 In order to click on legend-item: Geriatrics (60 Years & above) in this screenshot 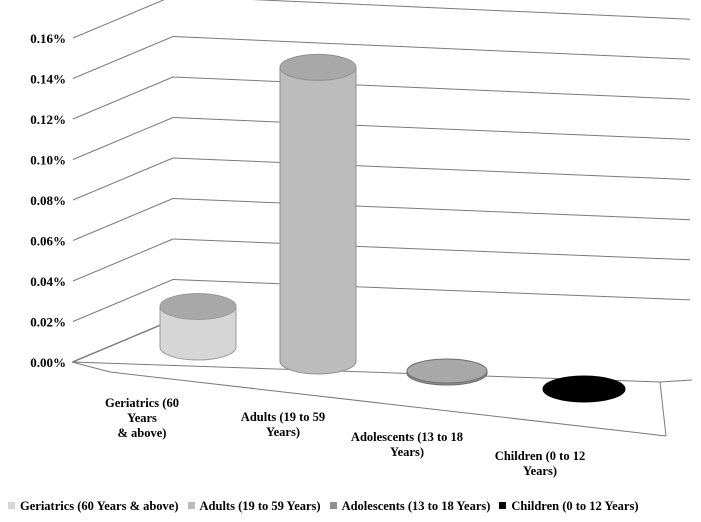, I will do `click(93, 506)`.